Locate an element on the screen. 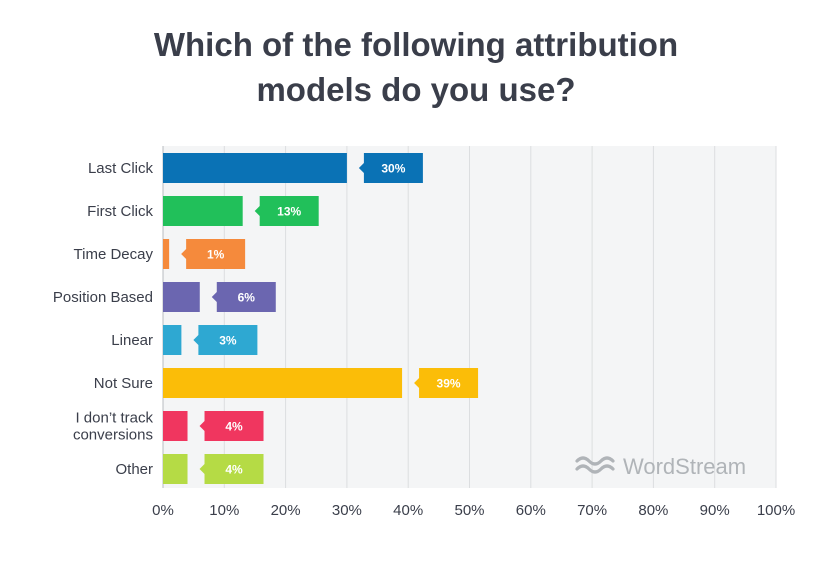 This screenshot has width=832, height=569. category-label: I don’t track conversions is located at coordinates (113, 427).